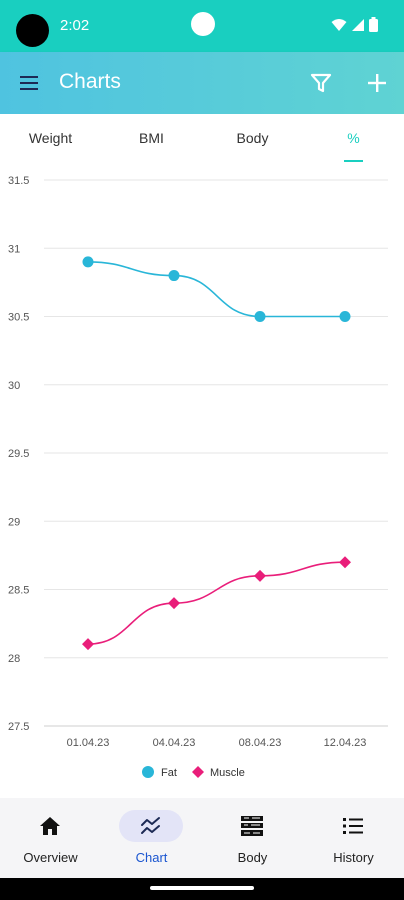  I want to click on nav-item-body: Body, so click(252, 838).